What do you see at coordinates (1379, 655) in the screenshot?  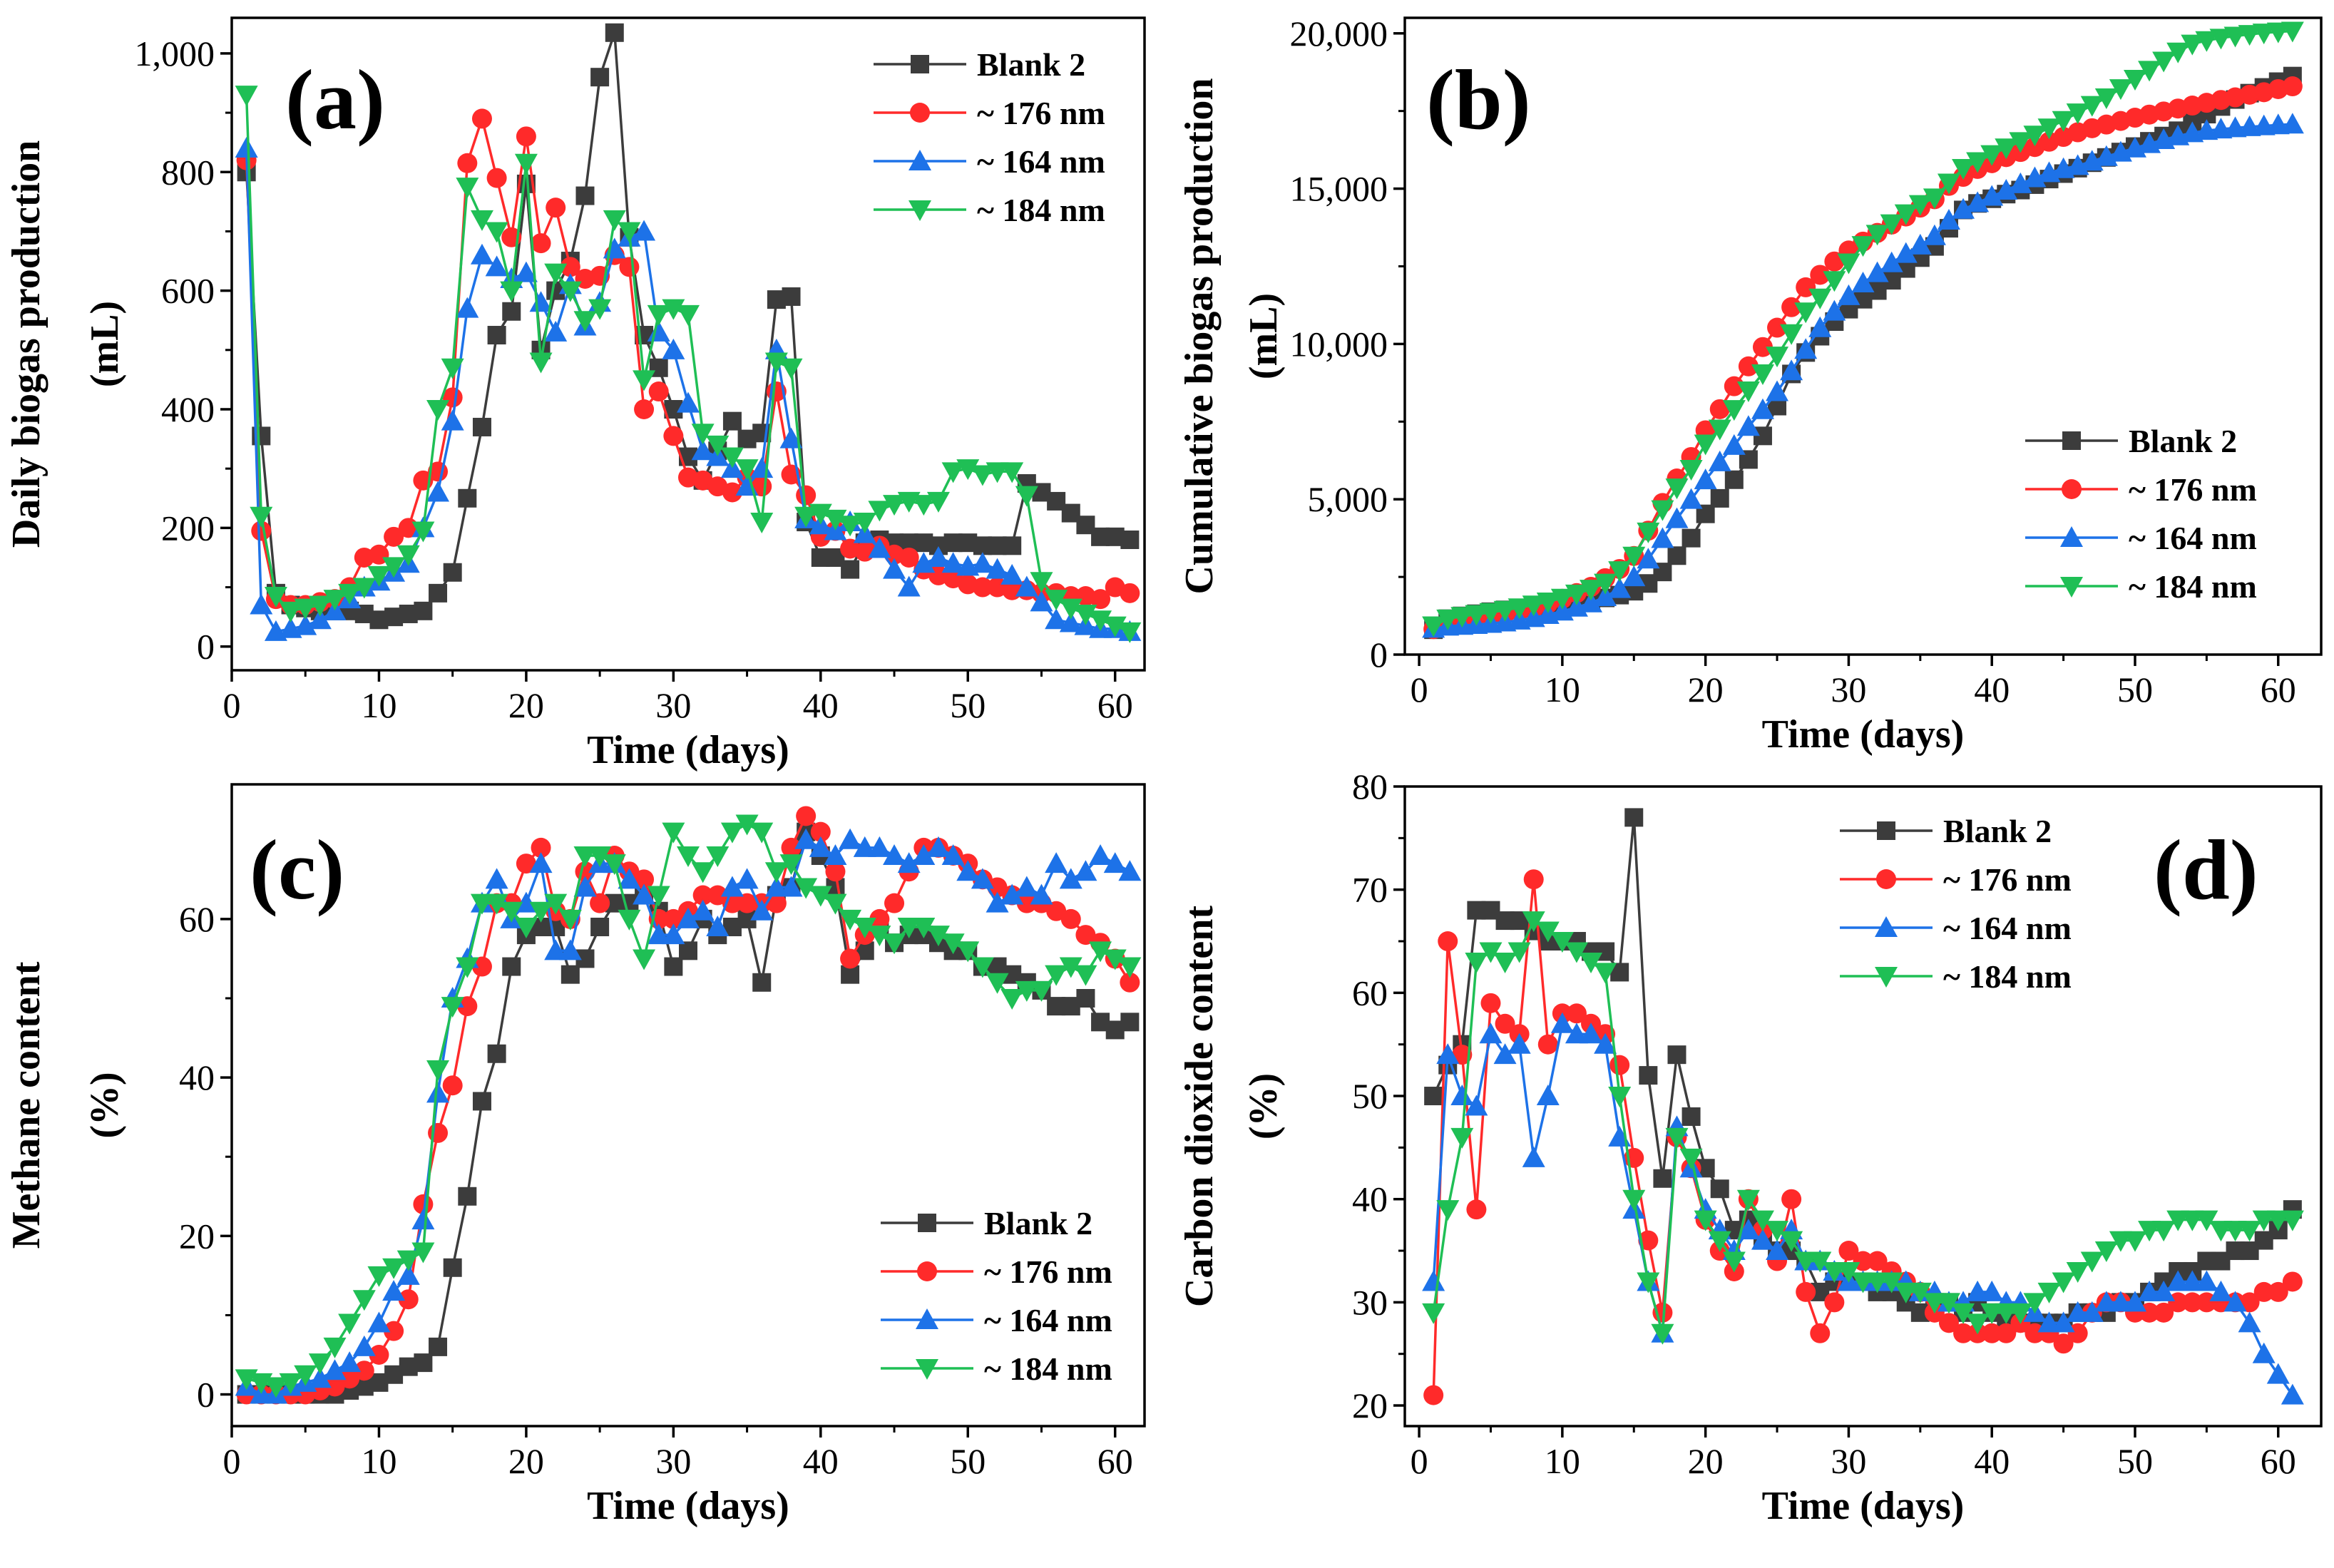 I see `y-tick-label: 0` at bounding box center [1379, 655].